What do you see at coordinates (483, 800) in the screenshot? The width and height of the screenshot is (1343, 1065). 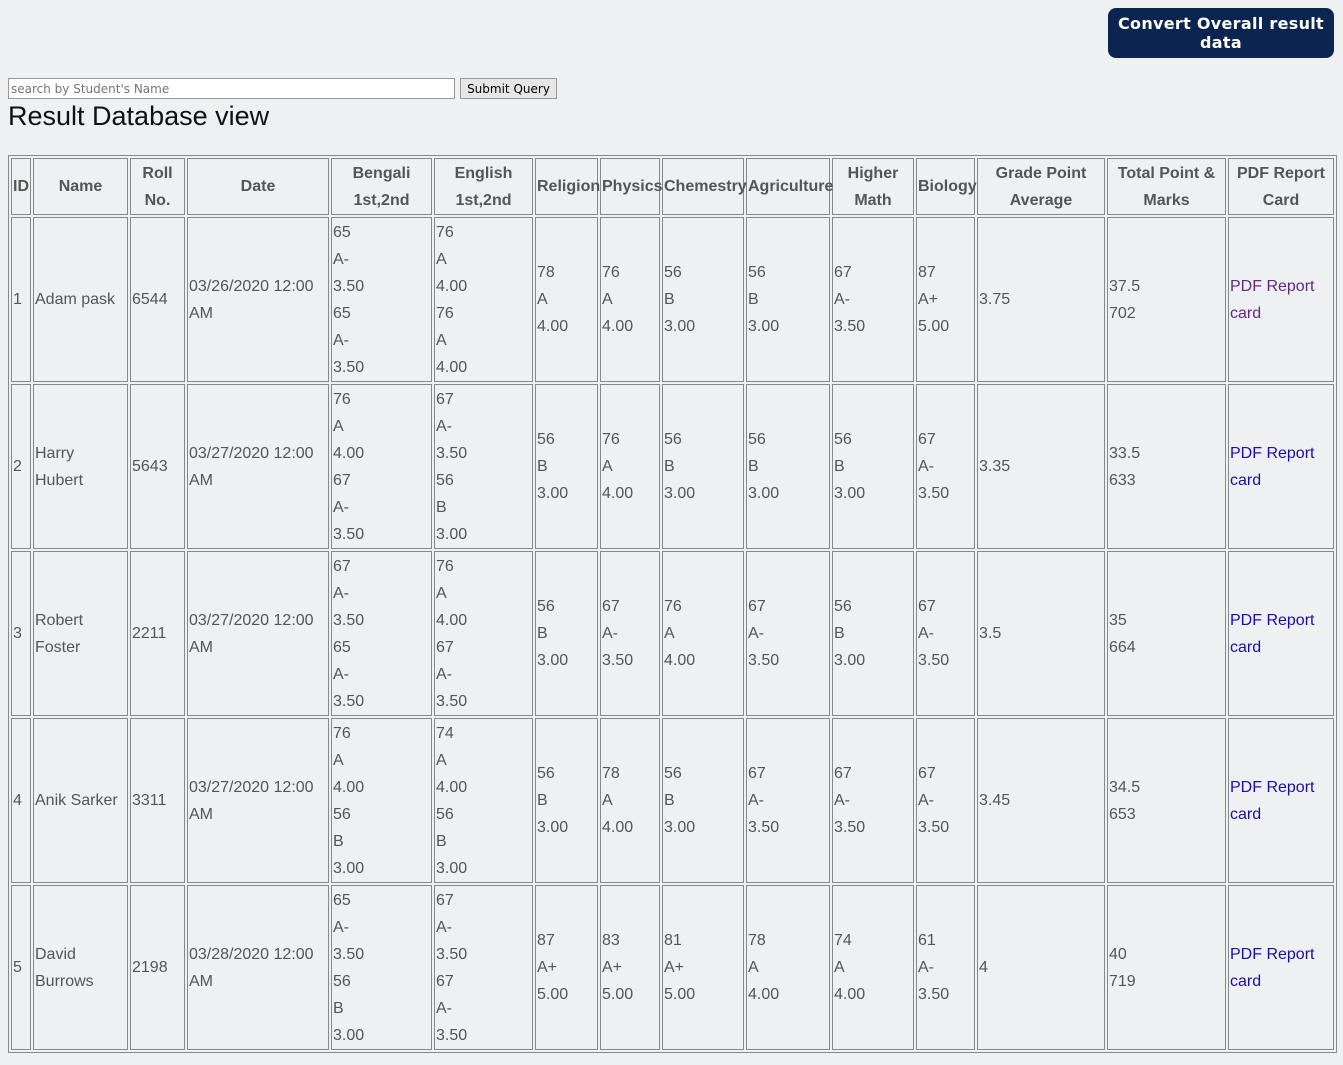 I see `table-cell: 74 A 4.00 56 B 3.00` at bounding box center [483, 800].